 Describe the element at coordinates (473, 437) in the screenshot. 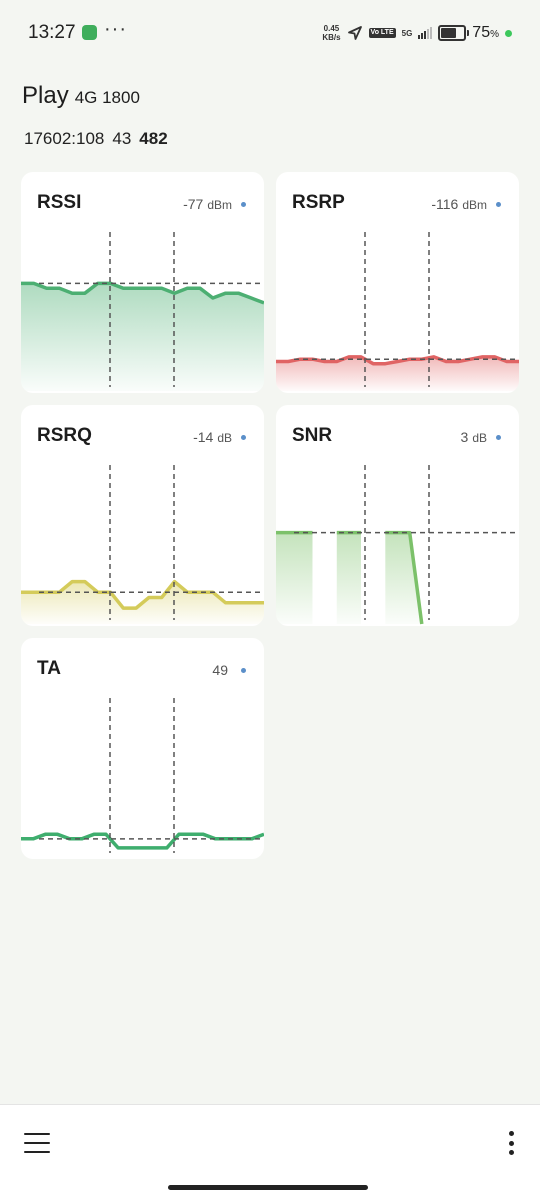

I see `card-value: 3 dB` at that location.